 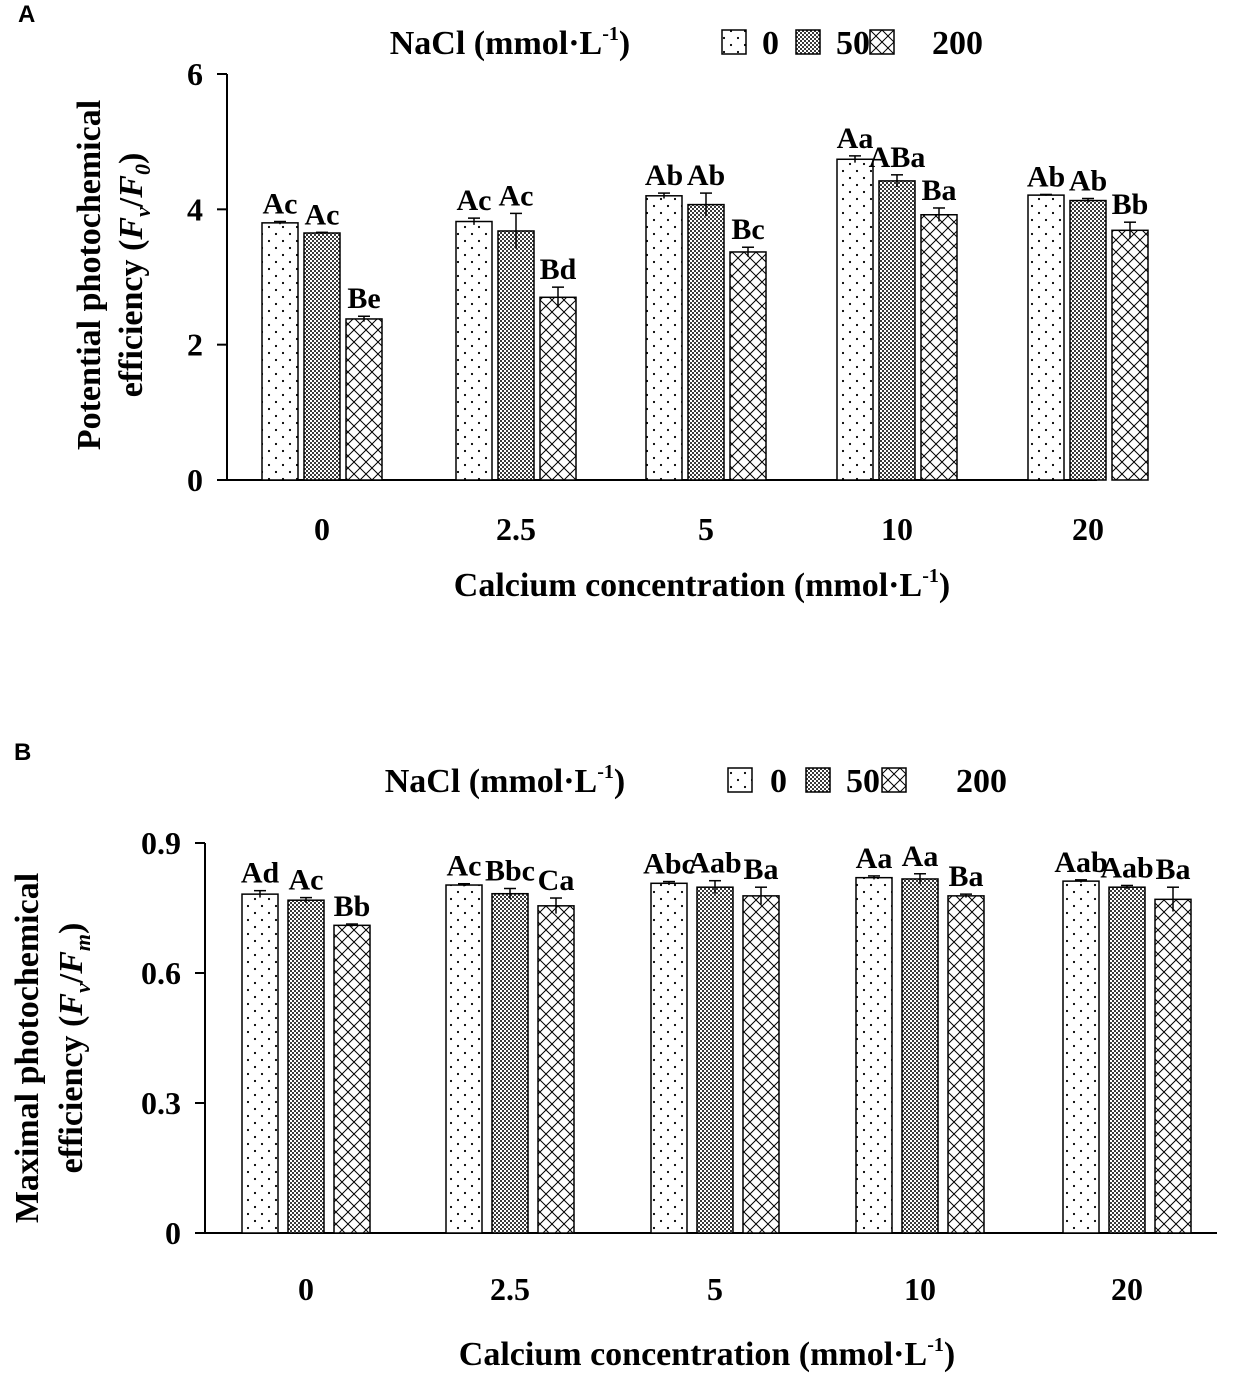 I want to click on significance-label: Be, so click(x=363, y=298).